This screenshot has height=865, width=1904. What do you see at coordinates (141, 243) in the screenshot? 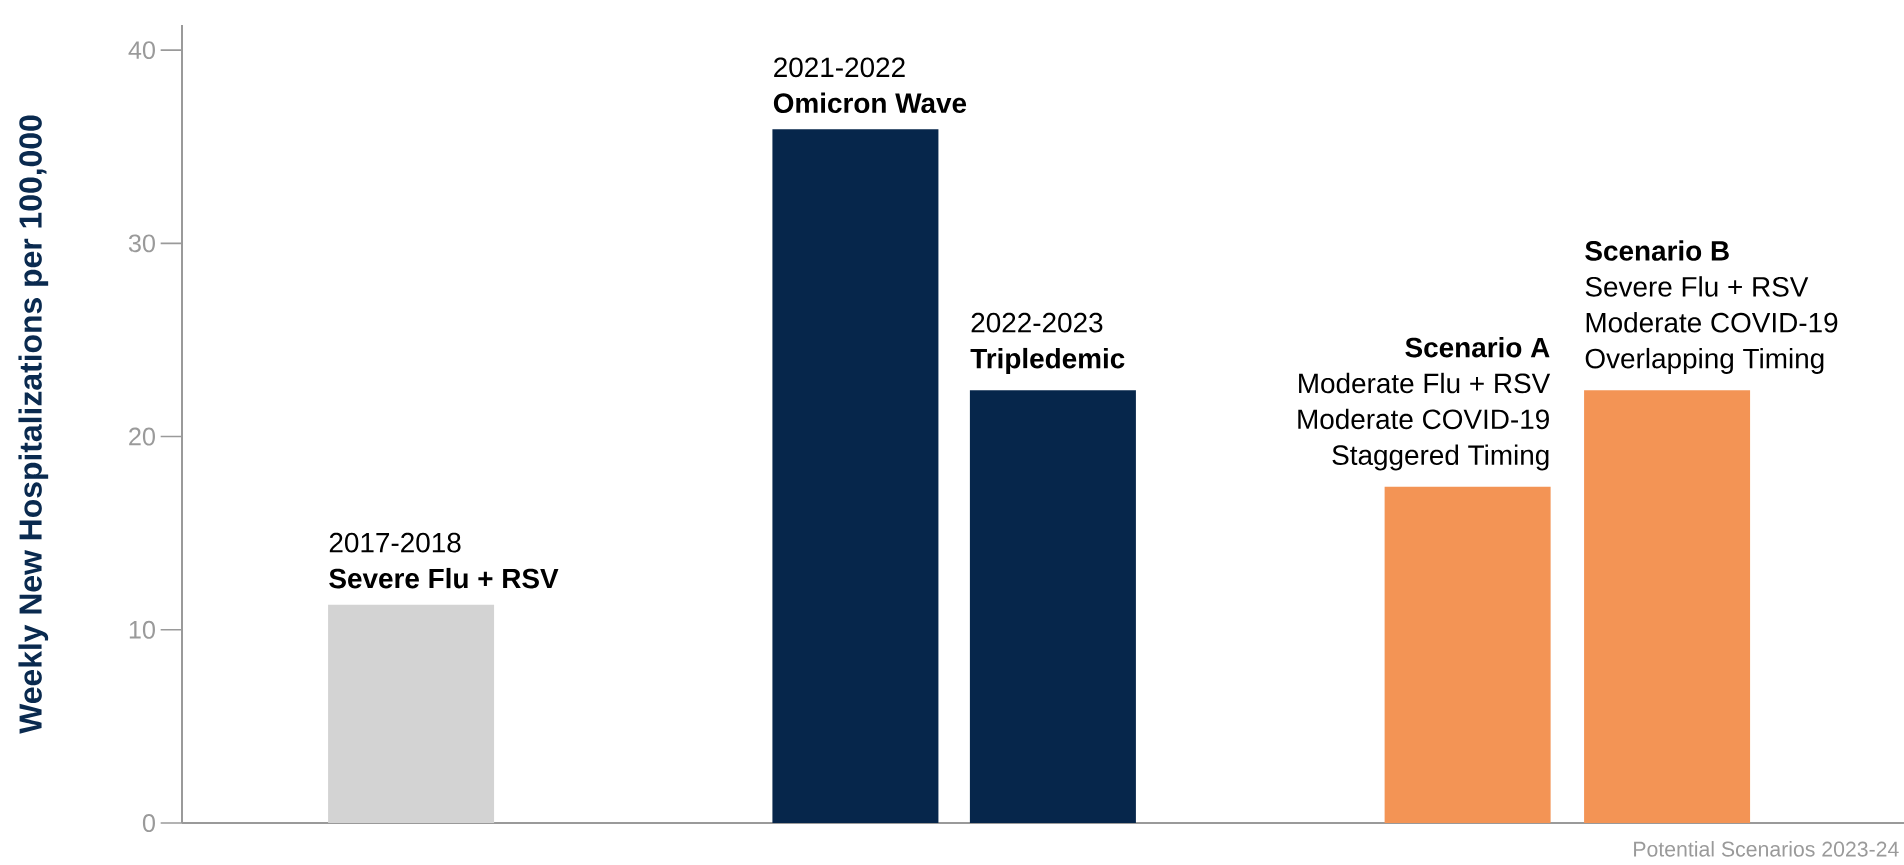
I see `y-tick-label: 30` at bounding box center [141, 243].